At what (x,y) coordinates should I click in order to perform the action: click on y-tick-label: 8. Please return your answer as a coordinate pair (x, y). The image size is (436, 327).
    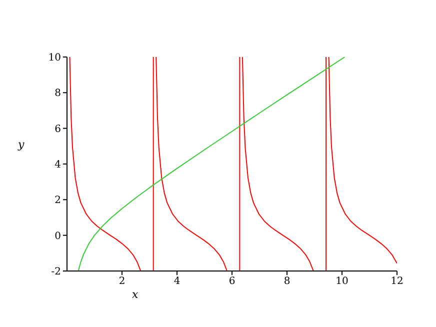
    Looking at the image, I should click on (57, 94).